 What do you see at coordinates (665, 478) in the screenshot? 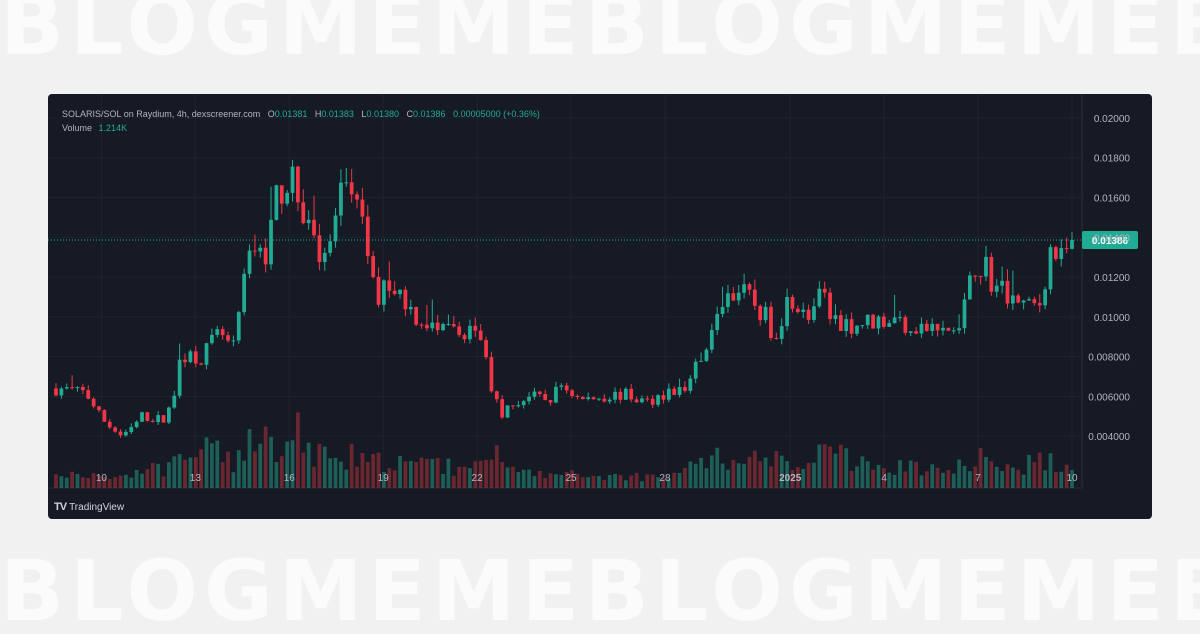
I see `x-tick-label: 28` at bounding box center [665, 478].